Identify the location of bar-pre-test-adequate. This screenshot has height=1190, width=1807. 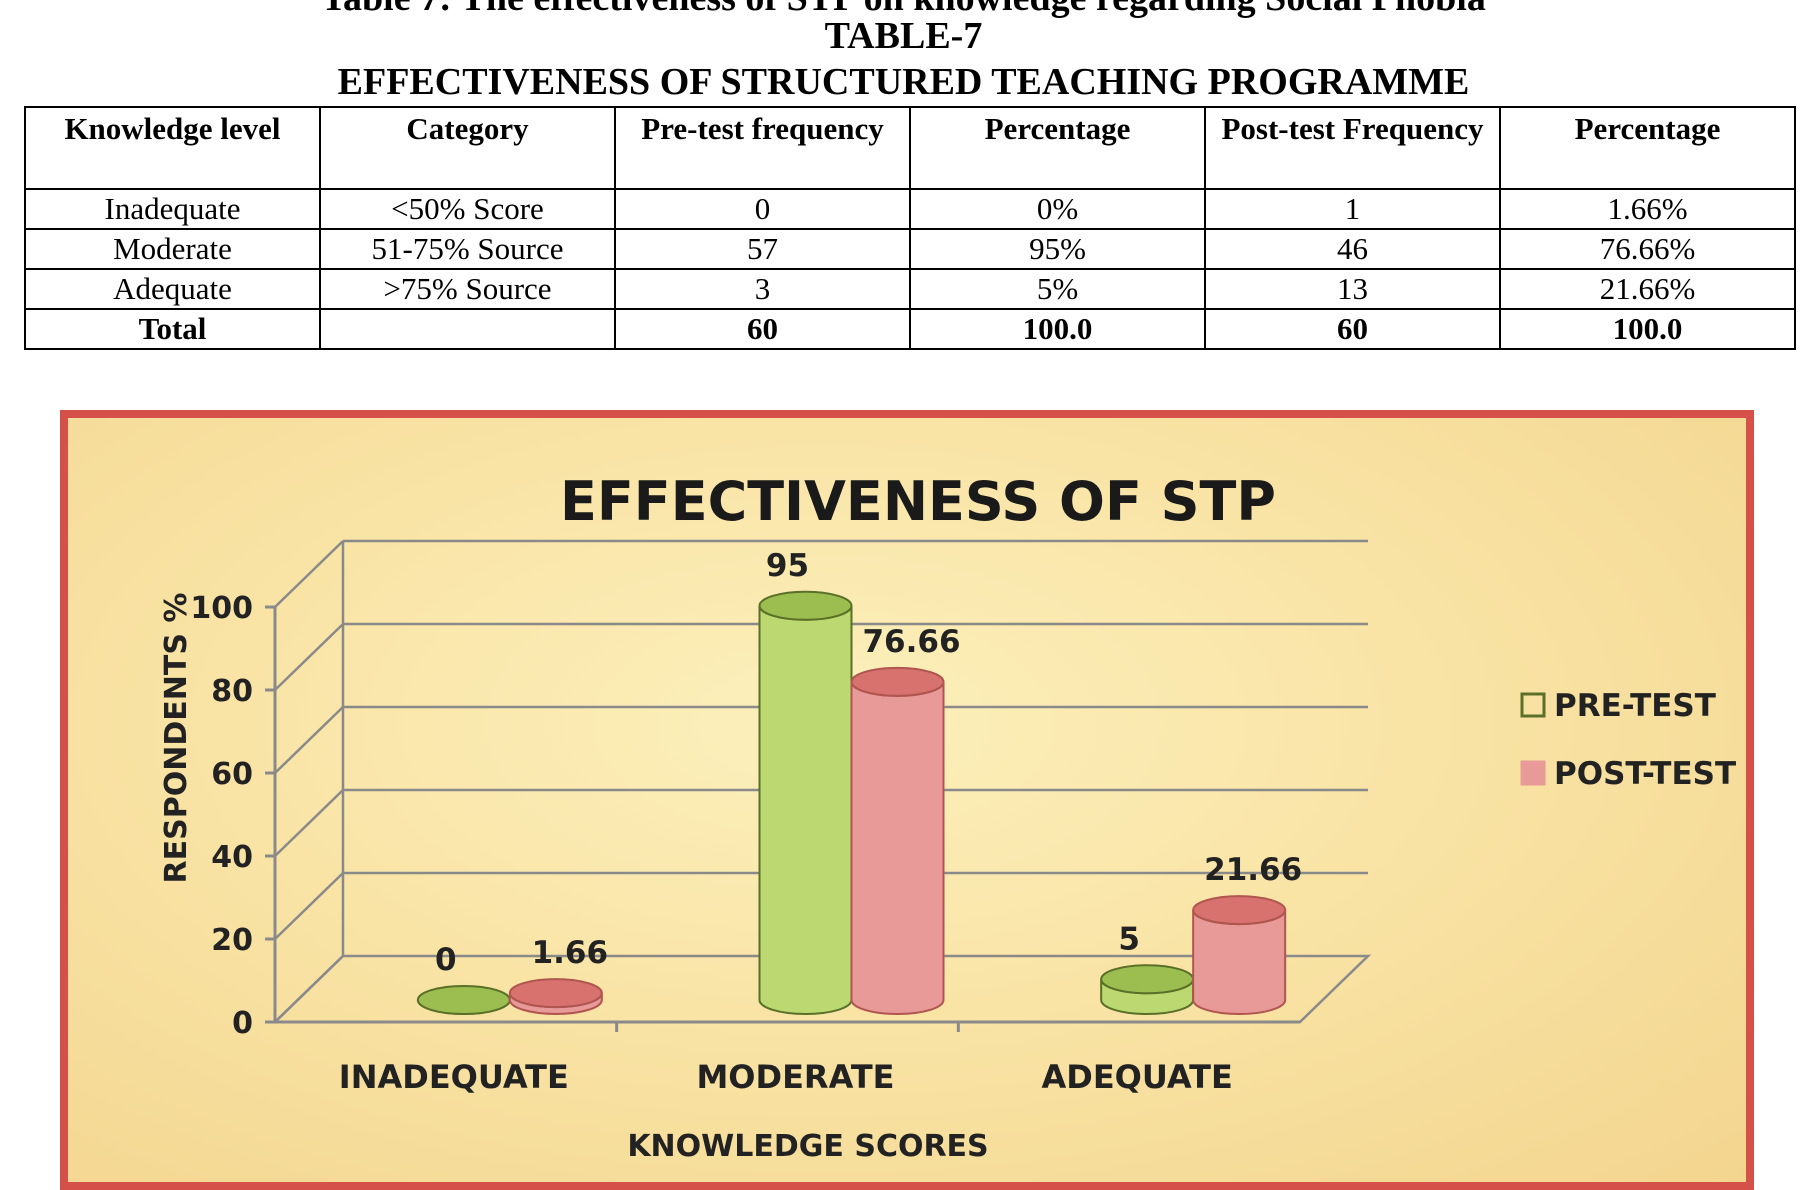
(1147, 989).